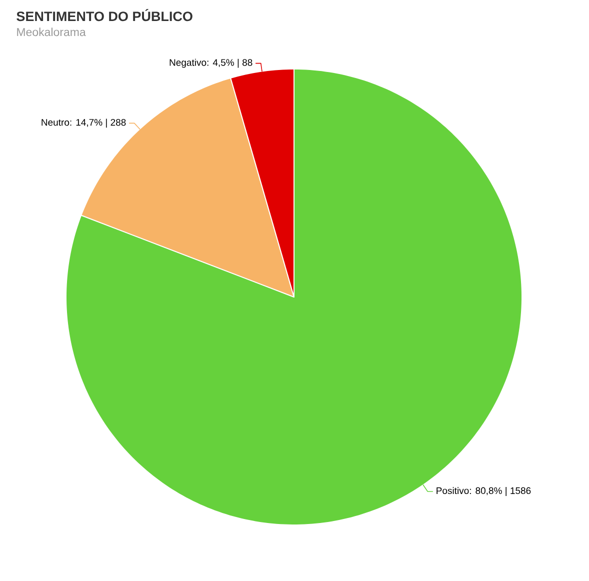 The width and height of the screenshot is (589, 581). What do you see at coordinates (452, 490) in the screenshot?
I see `slice-label: Positivo` at bounding box center [452, 490].